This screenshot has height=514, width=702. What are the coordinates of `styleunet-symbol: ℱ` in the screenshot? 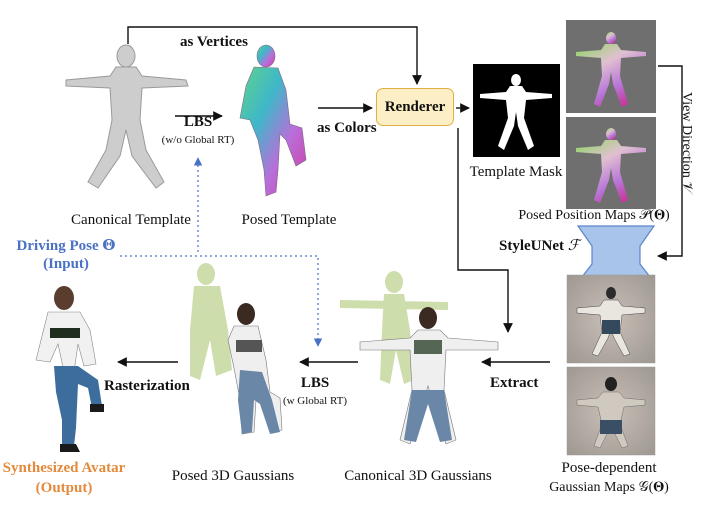 It's located at (573, 246).